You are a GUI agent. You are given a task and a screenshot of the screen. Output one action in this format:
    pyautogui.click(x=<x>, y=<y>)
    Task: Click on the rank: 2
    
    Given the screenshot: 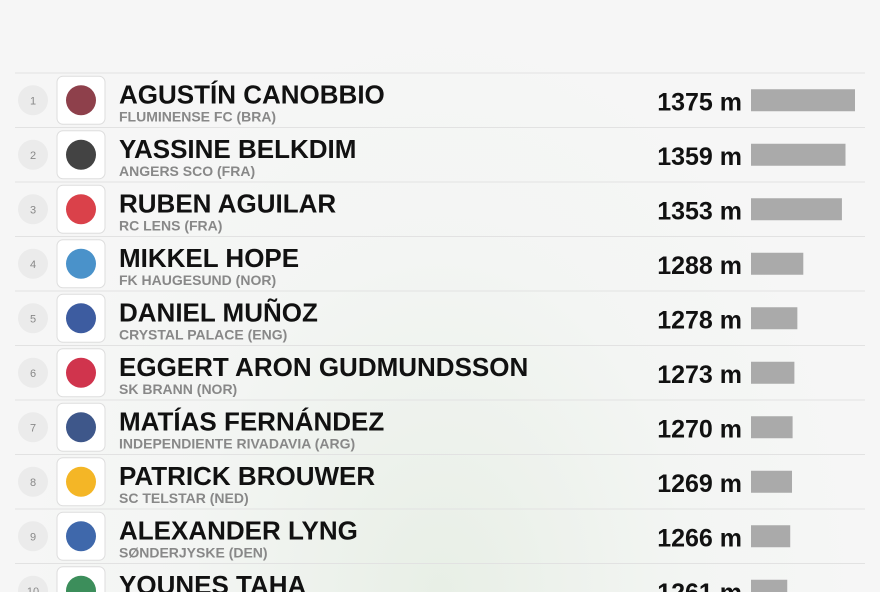 What is the action you would take?
    pyautogui.click(x=33, y=156)
    